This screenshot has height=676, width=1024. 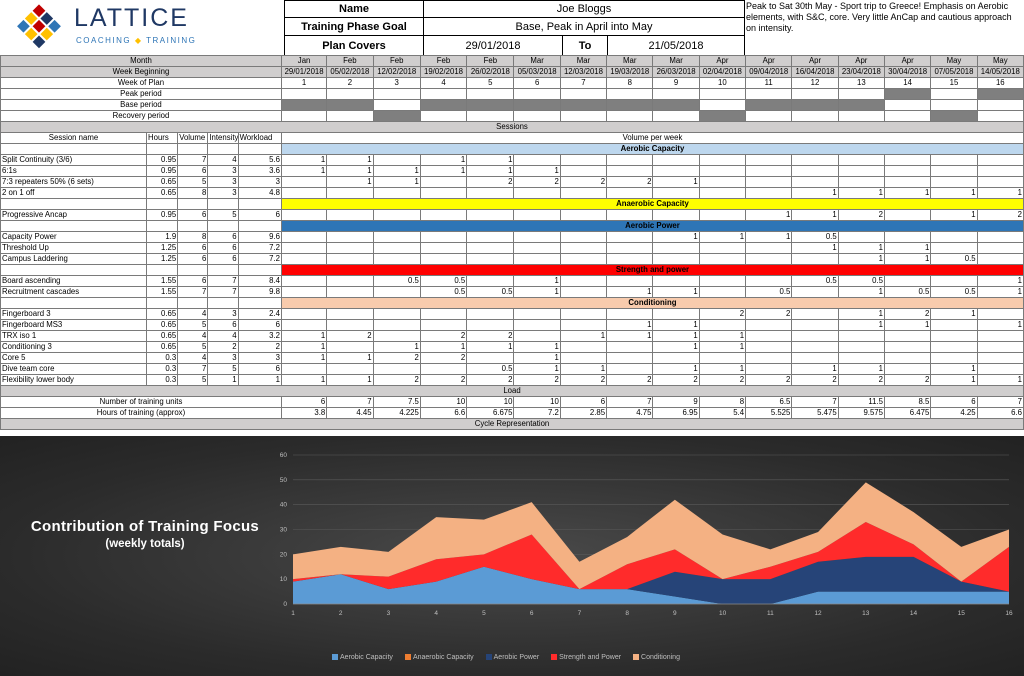 I want to click on session-name: Dive team core, so click(x=73, y=369).